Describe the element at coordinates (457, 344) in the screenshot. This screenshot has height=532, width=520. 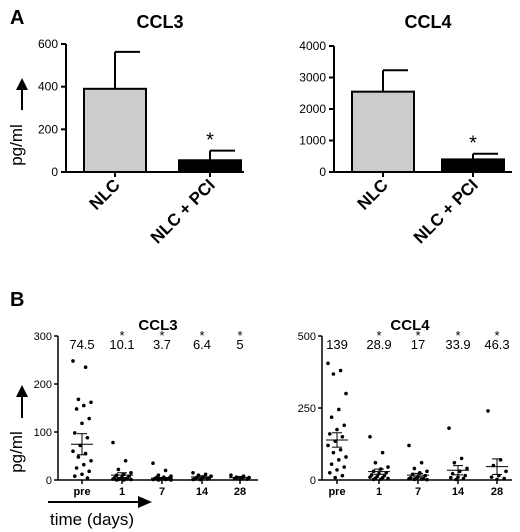
I see `mean-label: 33.9` at that location.